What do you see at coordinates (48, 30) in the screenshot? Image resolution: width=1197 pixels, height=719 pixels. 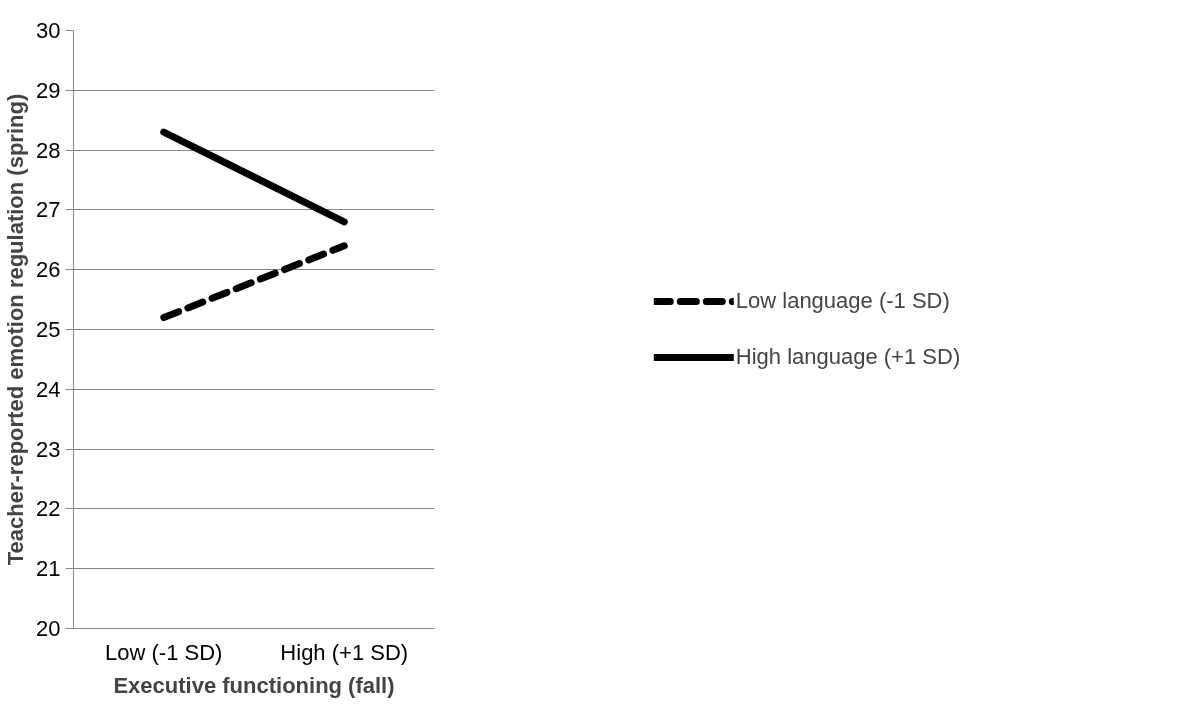 I see `y-tick-label: 30` at bounding box center [48, 30].